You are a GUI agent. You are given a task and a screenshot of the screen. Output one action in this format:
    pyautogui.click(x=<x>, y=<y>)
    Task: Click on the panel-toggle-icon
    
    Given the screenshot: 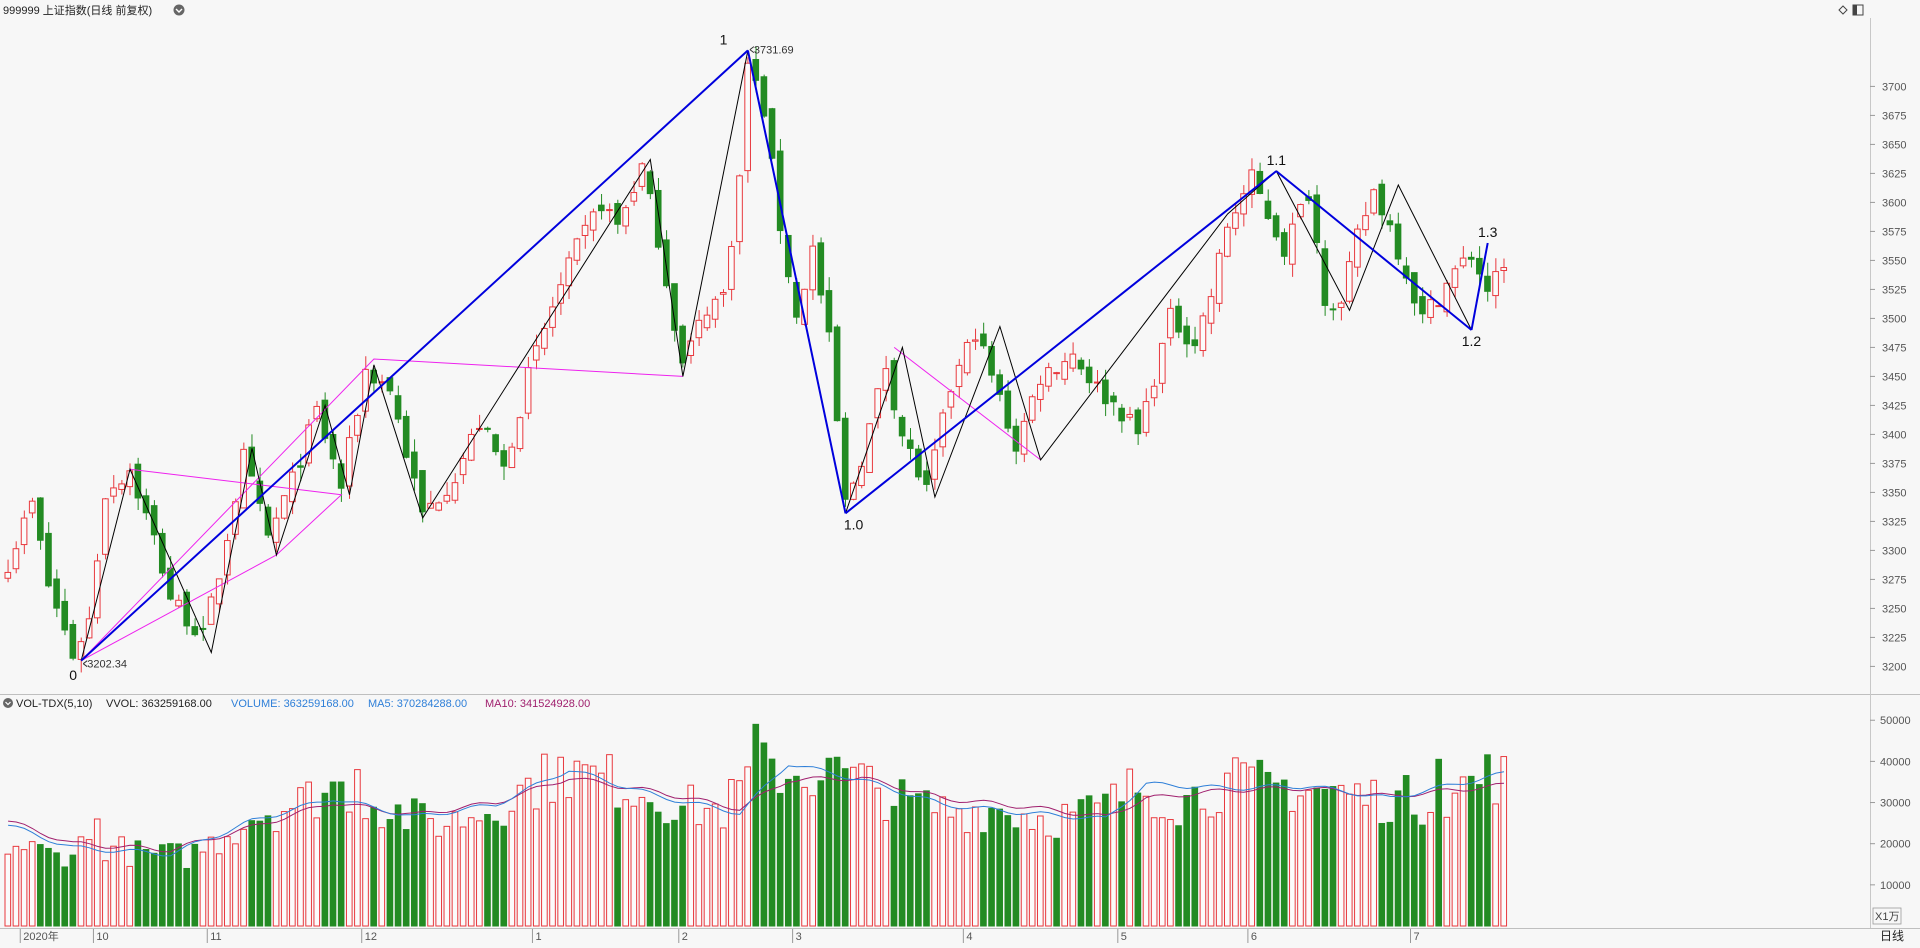 What is the action you would take?
    pyautogui.click(x=1858, y=10)
    